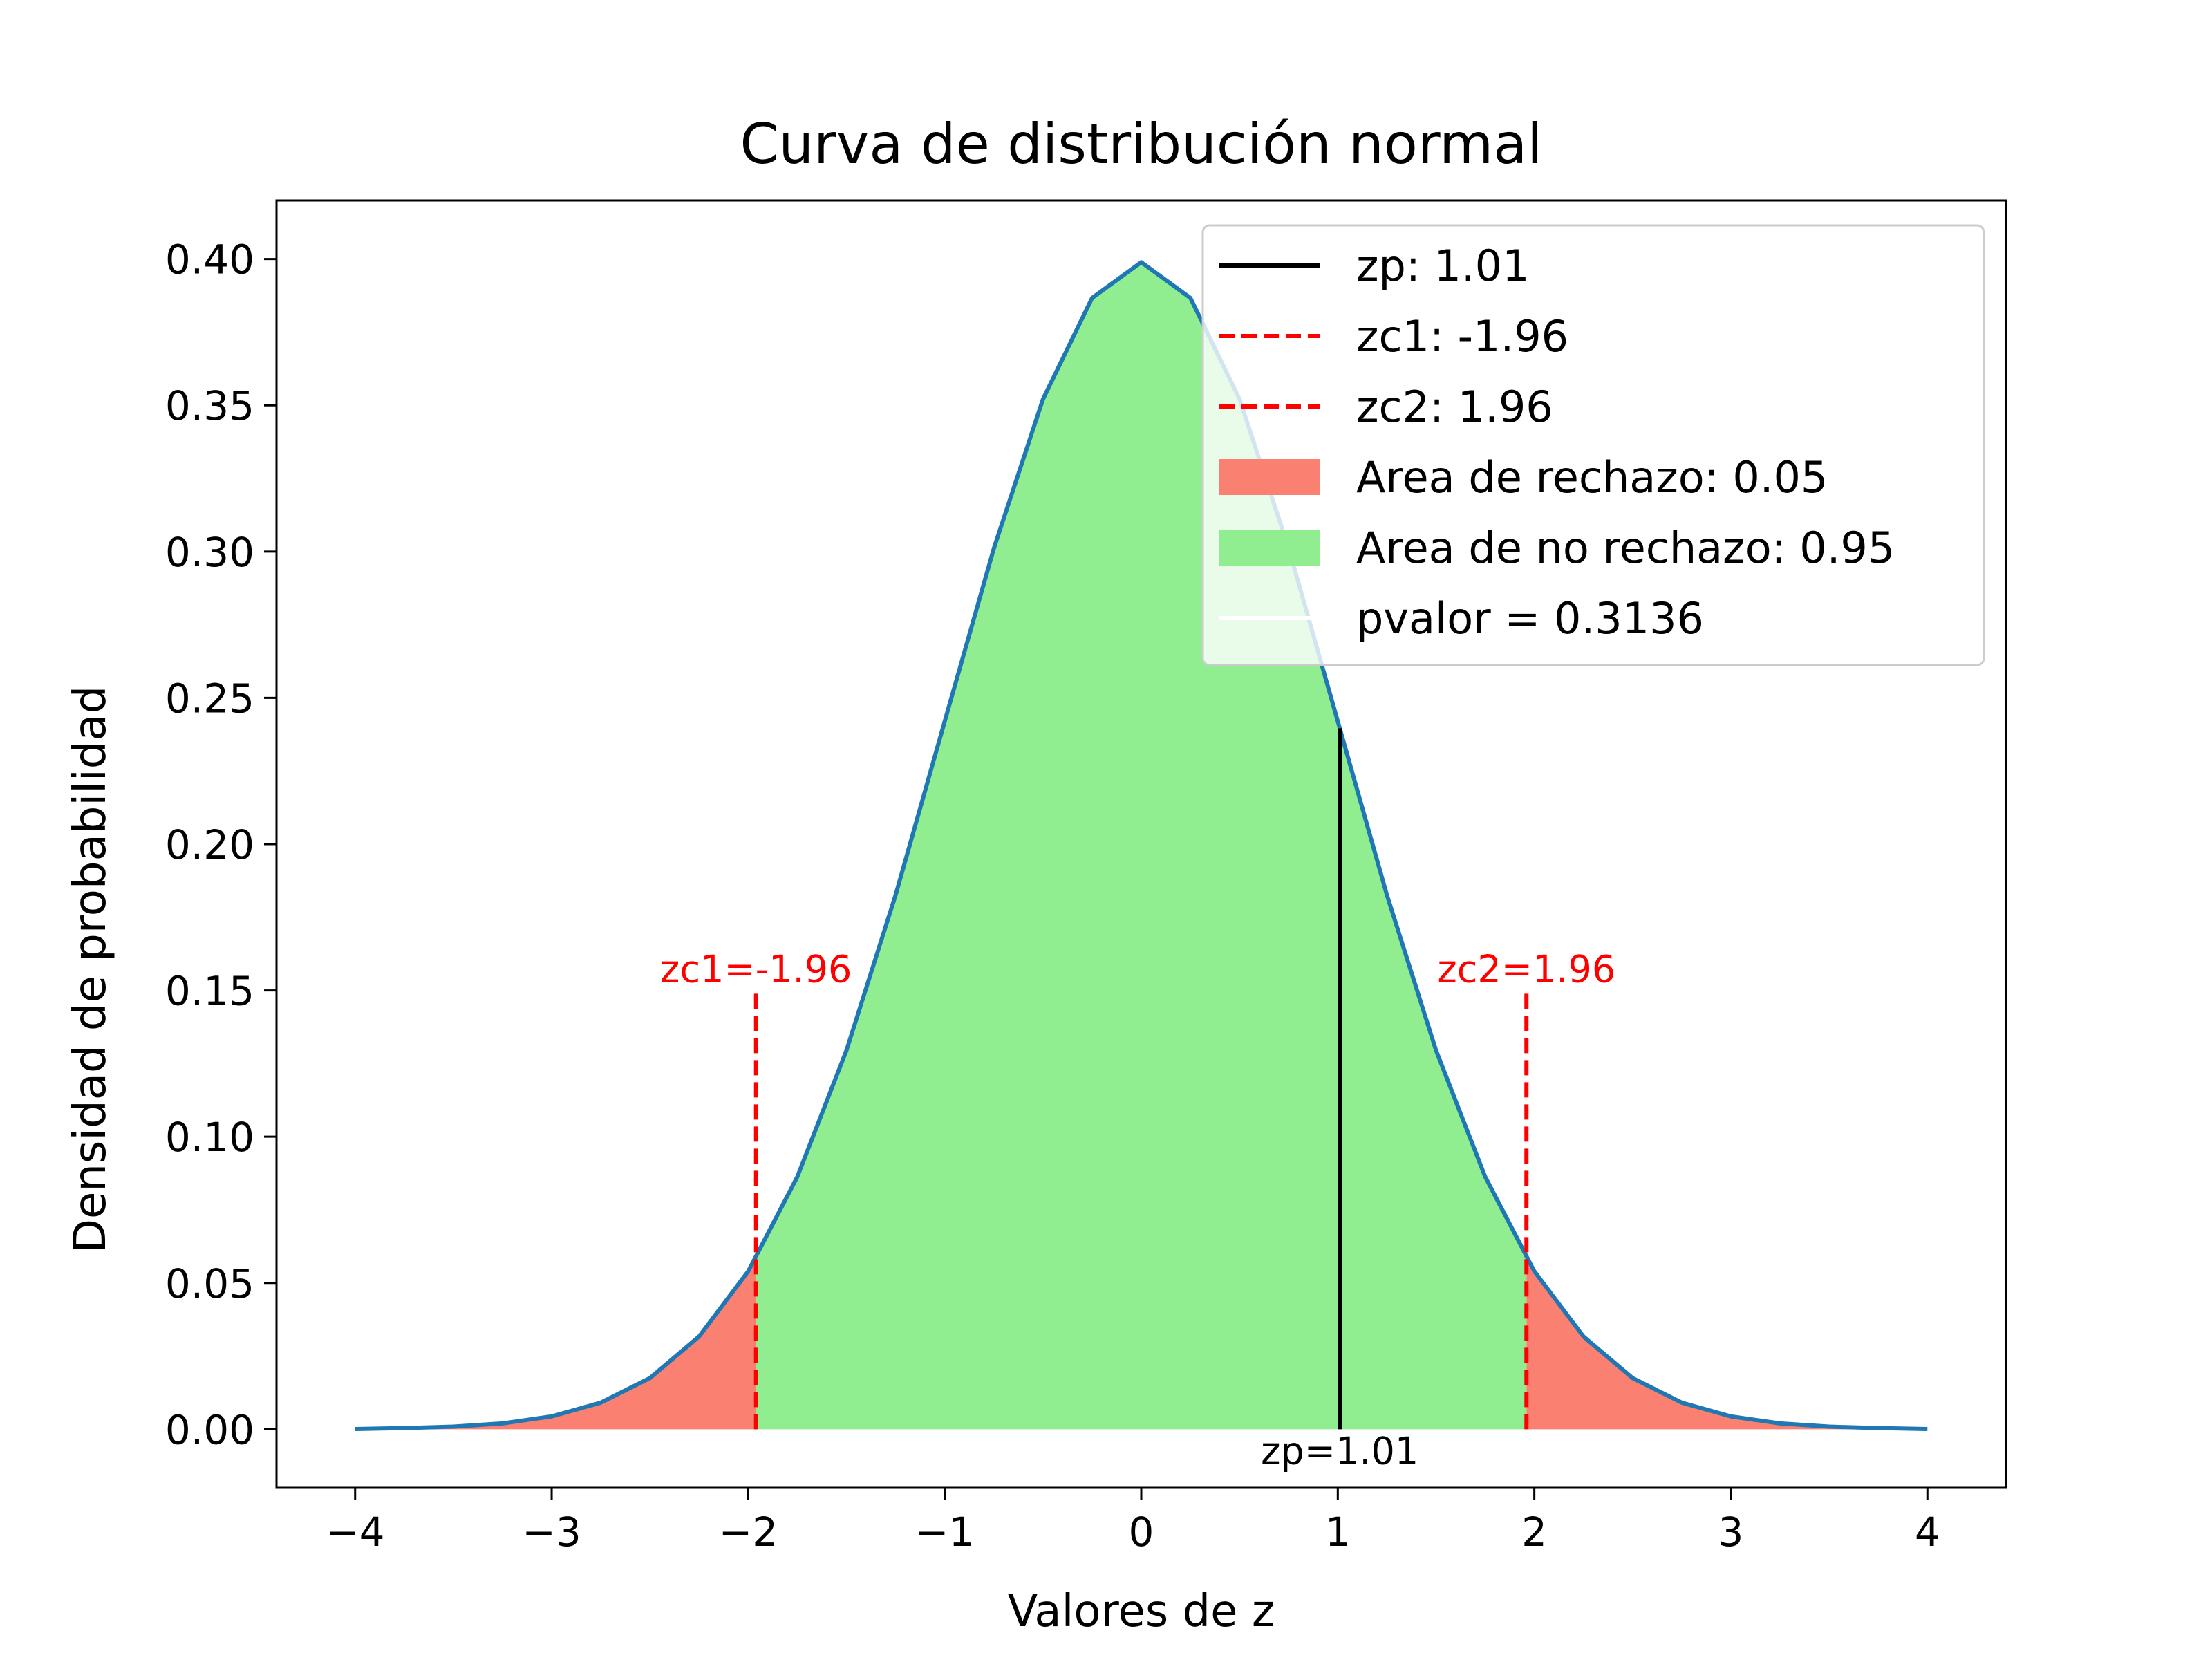  I want to click on legend-frame, so click(1593, 445).